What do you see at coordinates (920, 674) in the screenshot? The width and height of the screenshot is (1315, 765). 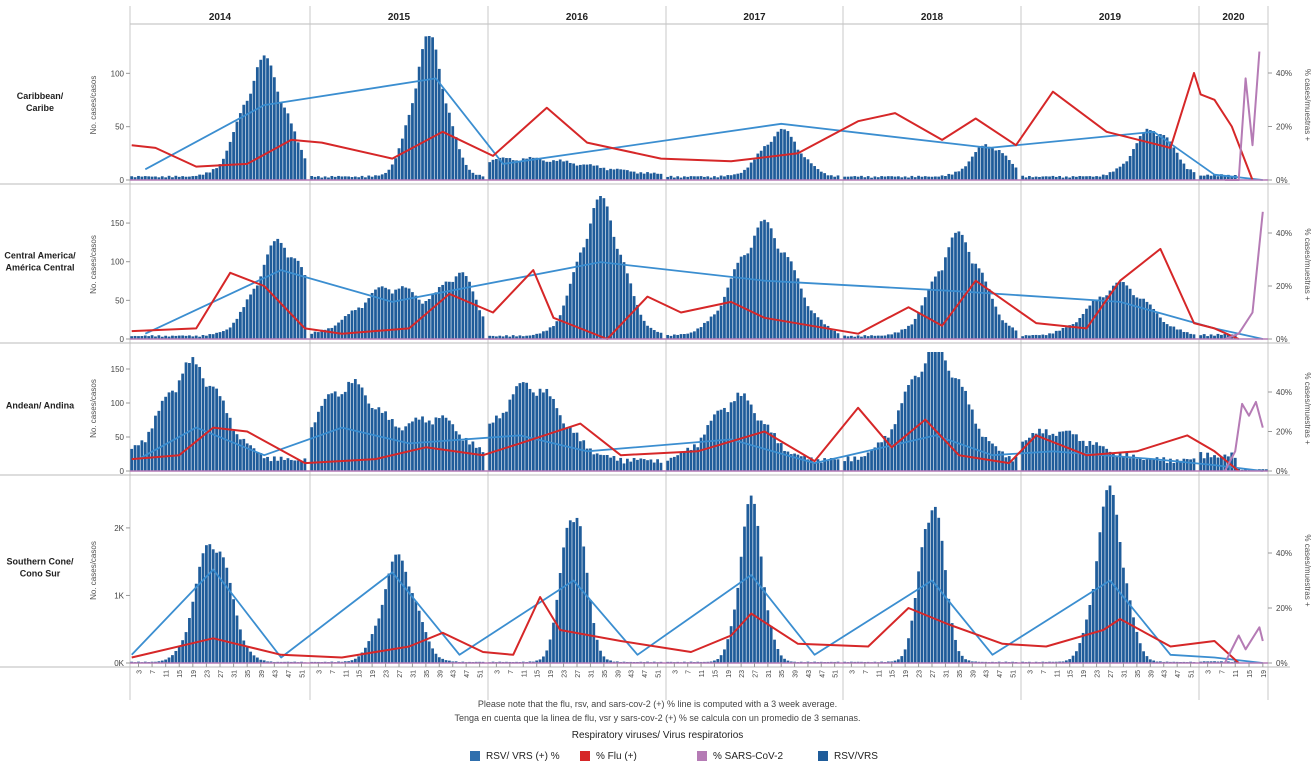 I see `week-tick-label: 23` at bounding box center [920, 674].